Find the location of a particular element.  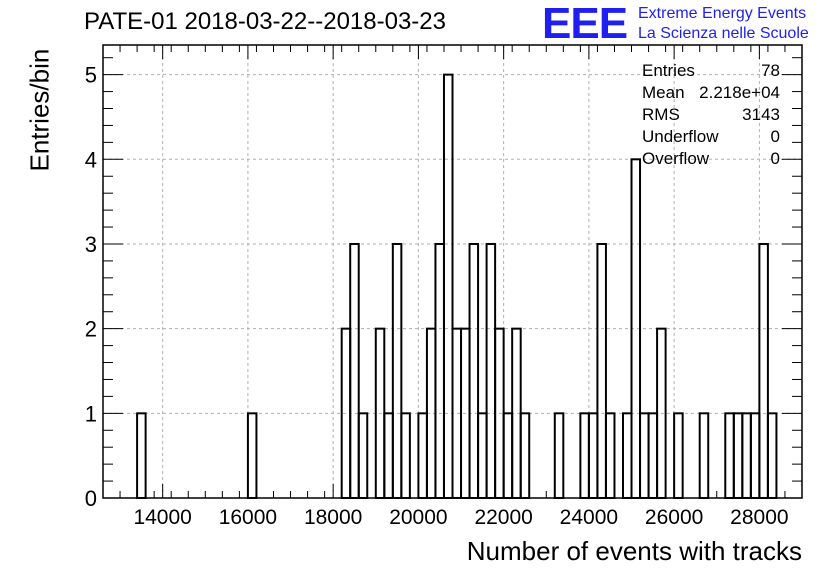

y-tick-label: 4 is located at coordinates (91, 159).